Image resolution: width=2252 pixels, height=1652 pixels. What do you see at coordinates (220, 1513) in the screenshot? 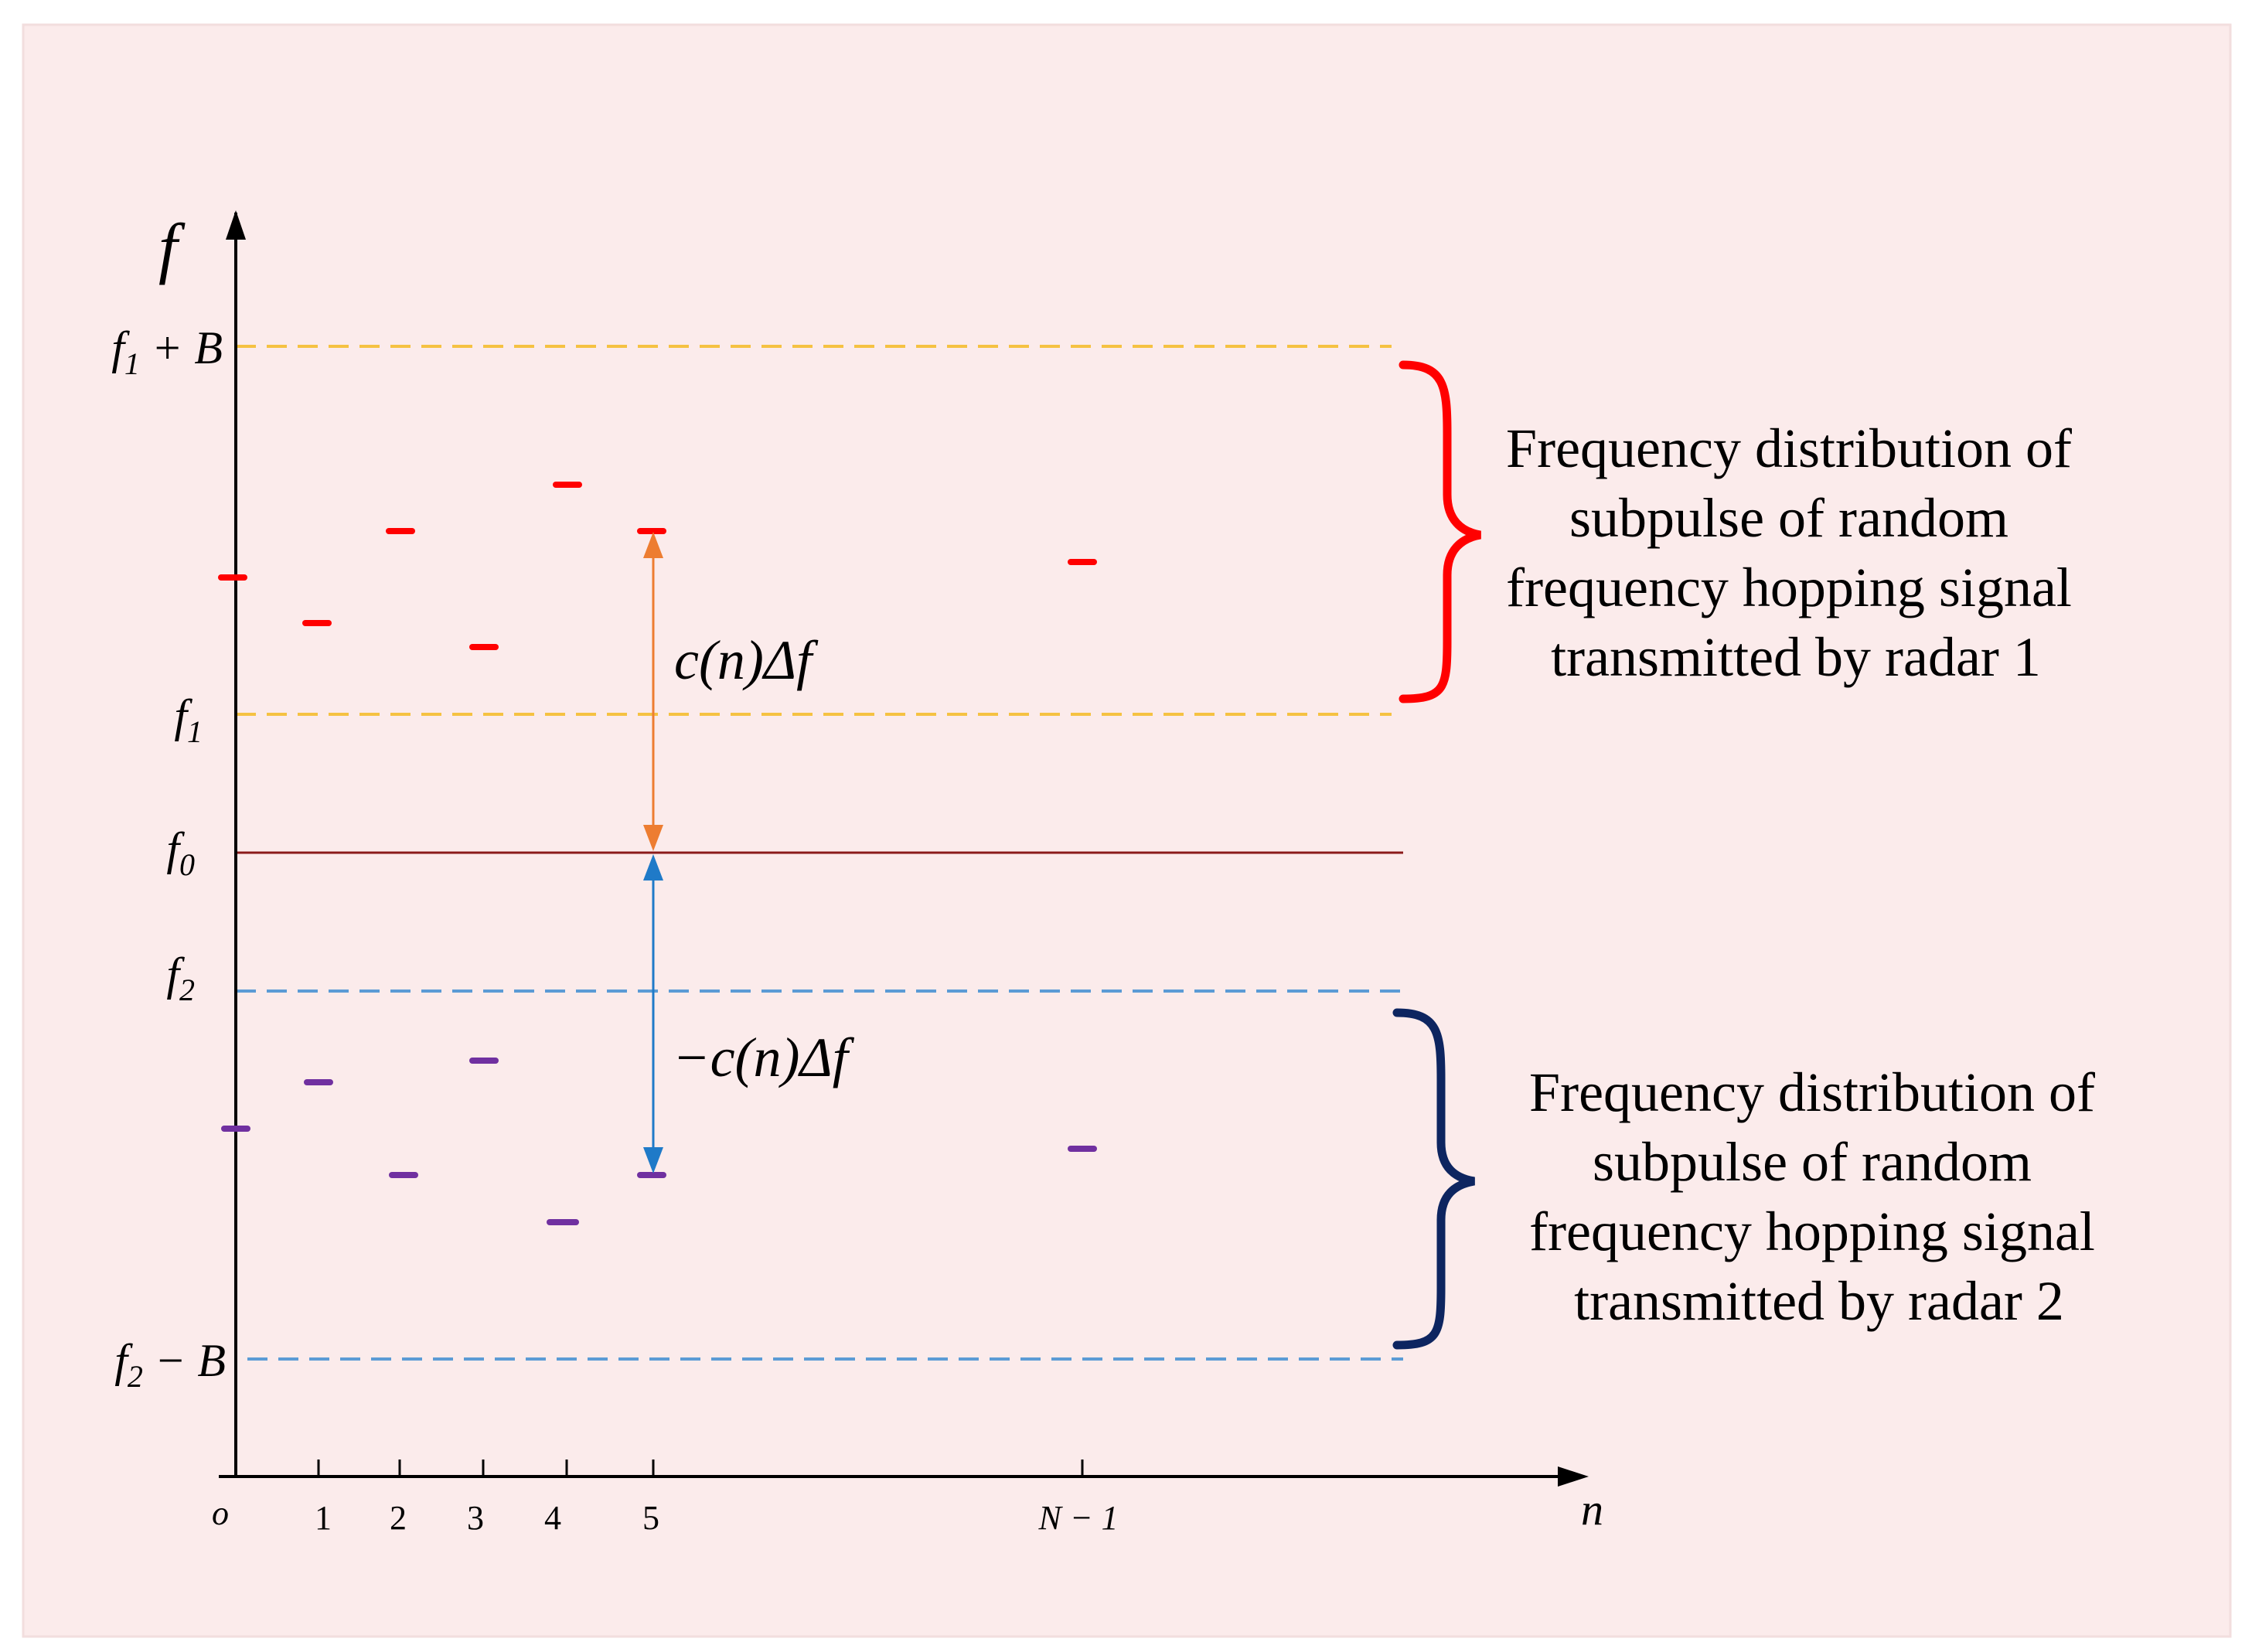
I see `origin-label: o` at bounding box center [220, 1513].